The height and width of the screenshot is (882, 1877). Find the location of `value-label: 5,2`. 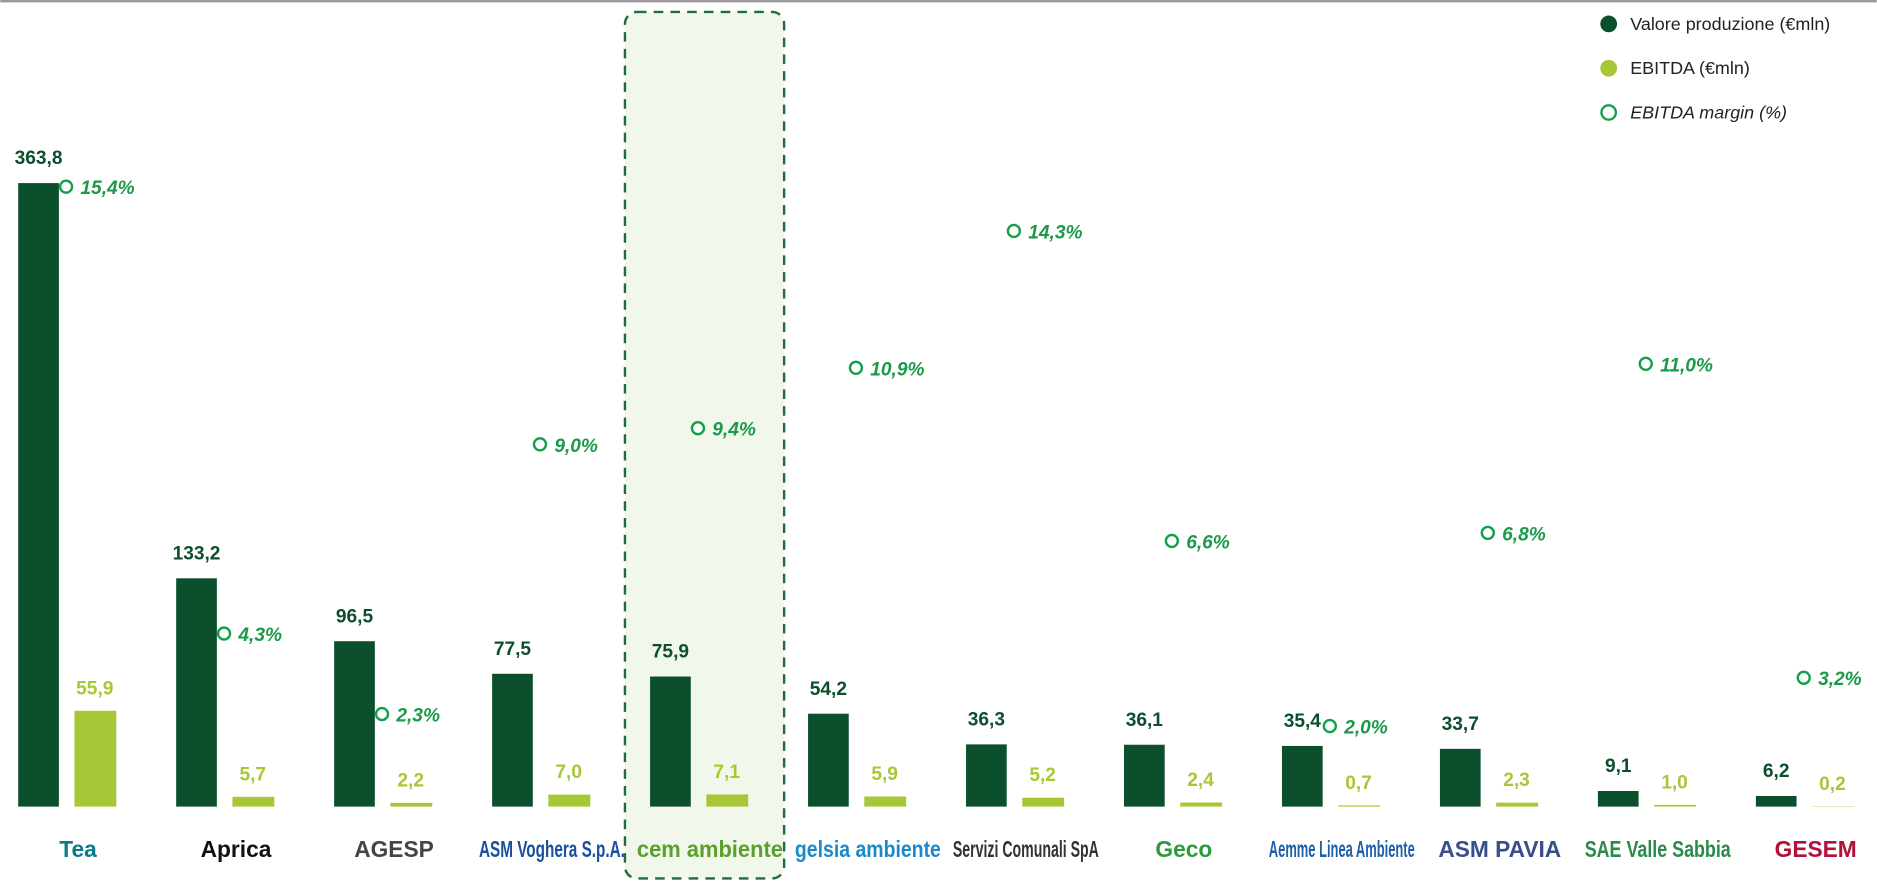

value-label: 5,2 is located at coordinates (1042, 775).